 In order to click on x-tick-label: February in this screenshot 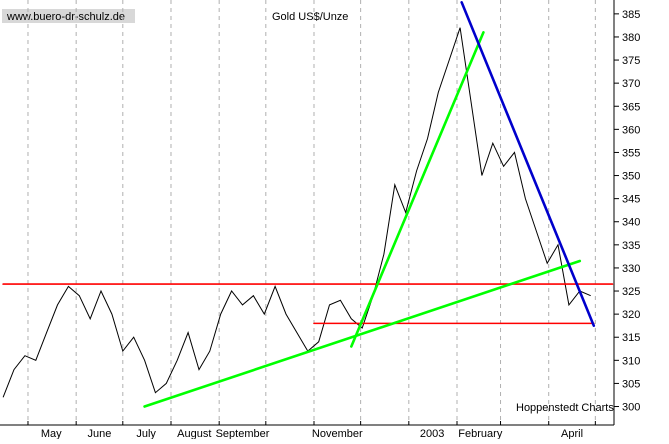, I will do `click(480, 433)`.